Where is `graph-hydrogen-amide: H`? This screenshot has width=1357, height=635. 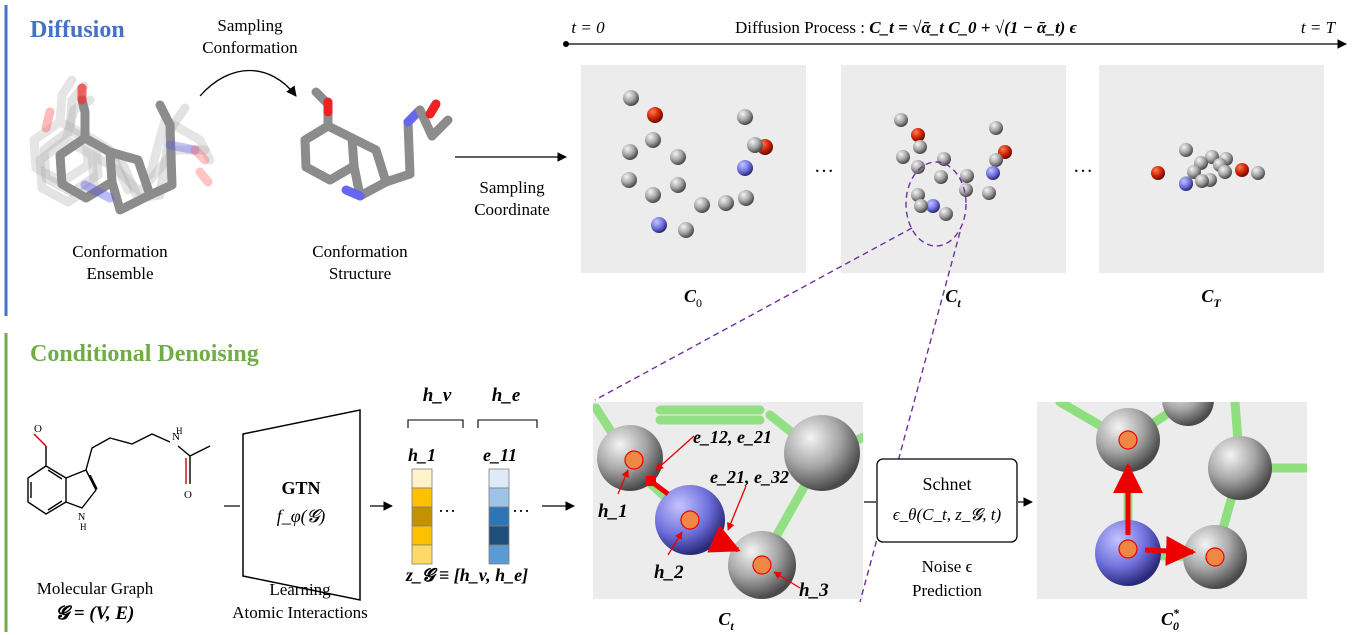
graph-hydrogen-amide: H is located at coordinates (179, 431).